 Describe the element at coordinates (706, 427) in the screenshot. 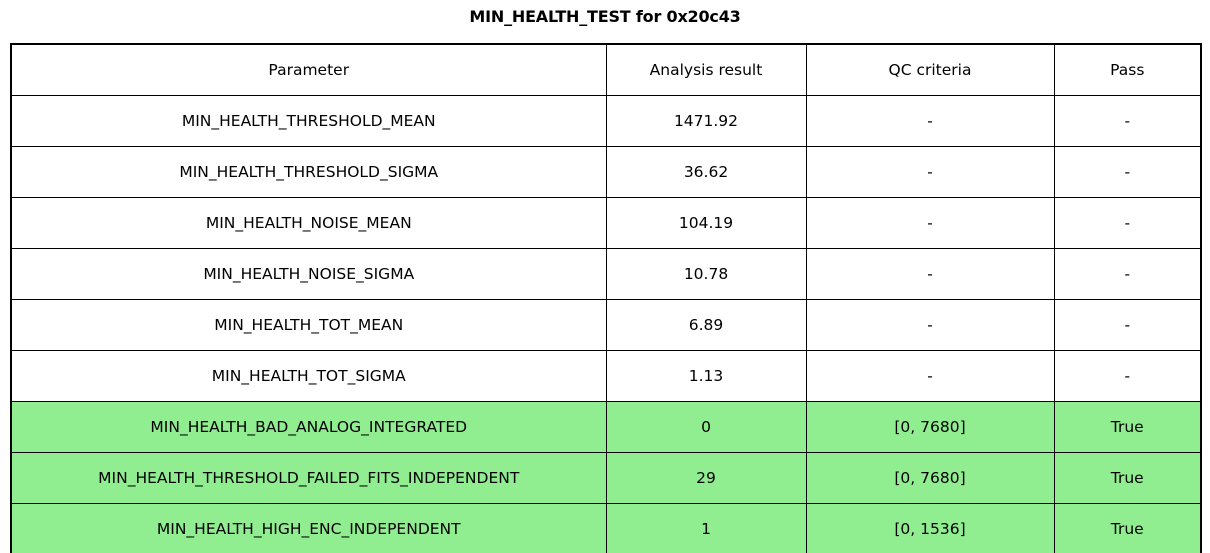

I see `result-cell: 0` at that location.